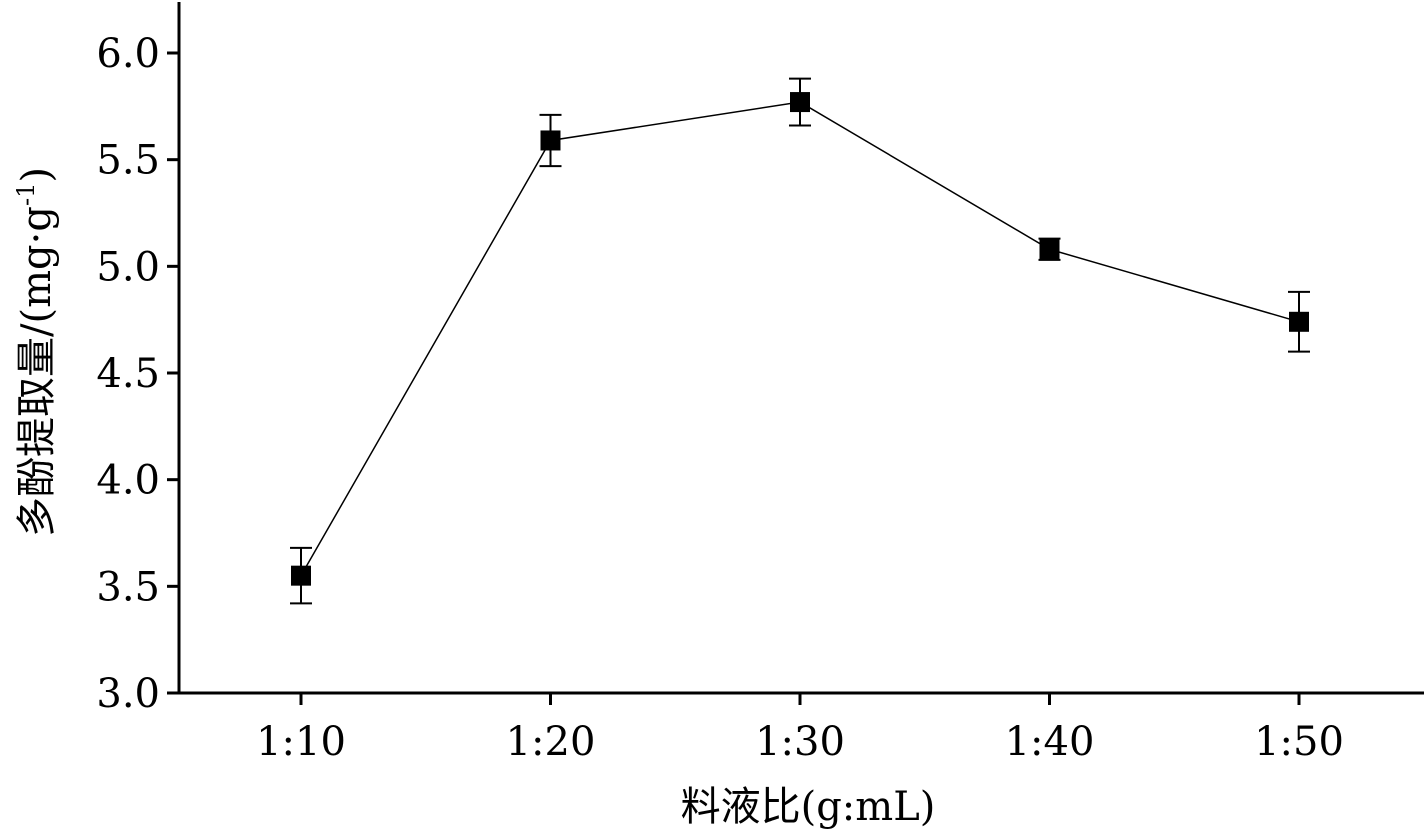  I want to click on y-axis-title: 多酚提取量/(mg·g-1), so click(36, 352).